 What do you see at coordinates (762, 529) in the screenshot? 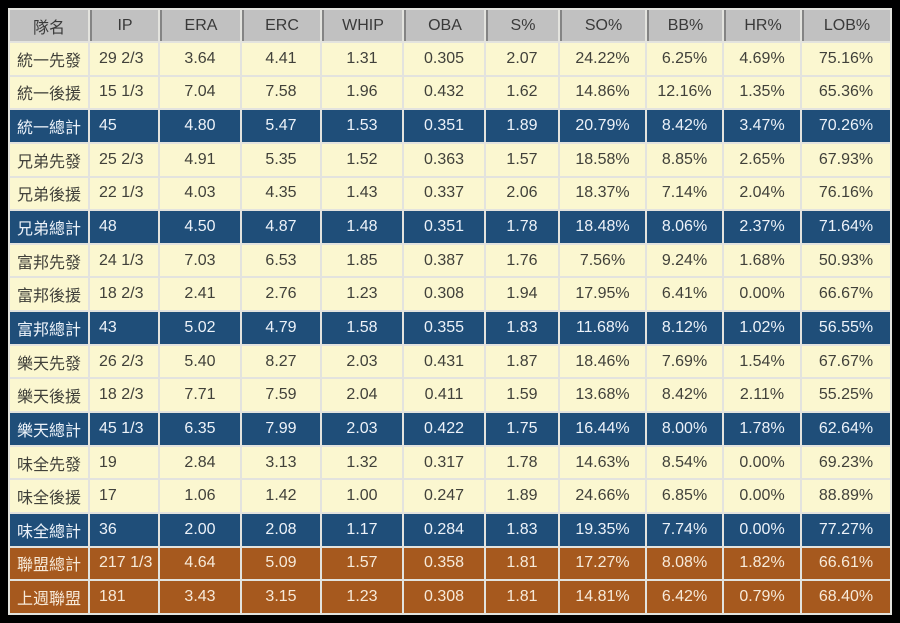
I see `stat-cell: 0.00%` at bounding box center [762, 529].